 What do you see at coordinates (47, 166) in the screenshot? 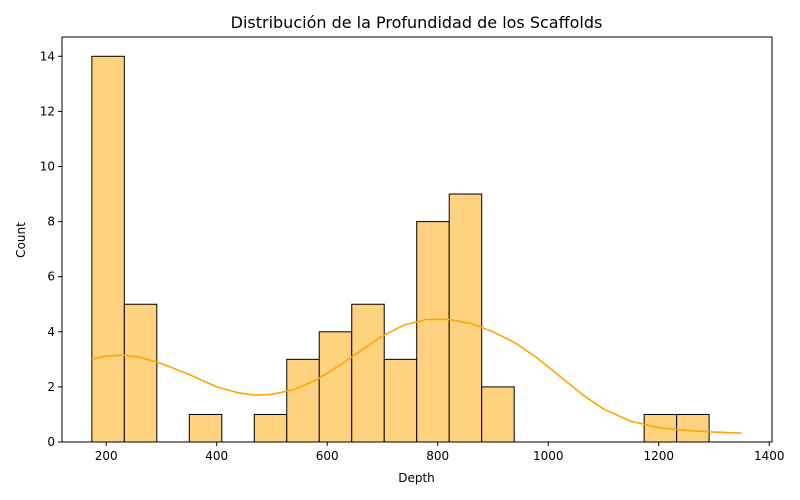
I see `y-tick-label: 10` at bounding box center [47, 166].